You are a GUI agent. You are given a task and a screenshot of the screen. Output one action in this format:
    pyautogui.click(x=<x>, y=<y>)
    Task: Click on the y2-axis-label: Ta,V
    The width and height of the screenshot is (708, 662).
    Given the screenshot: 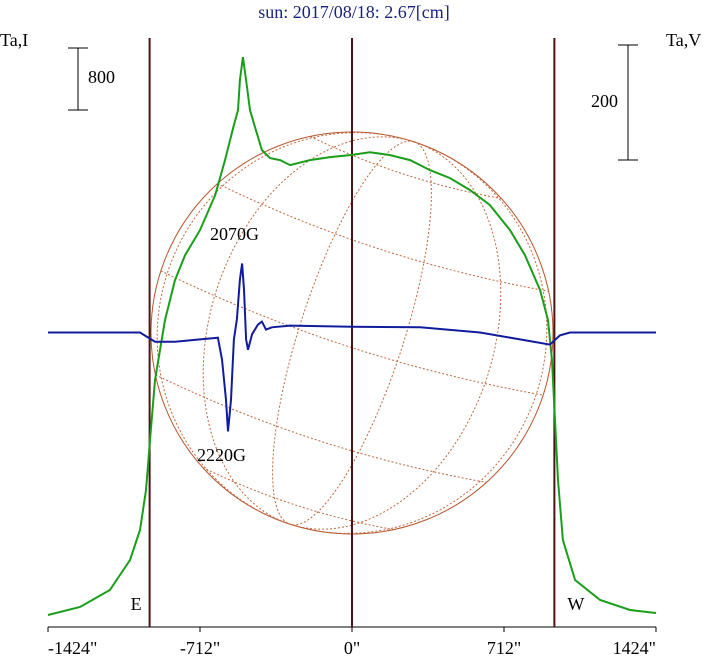 What is the action you would take?
    pyautogui.click(x=683, y=40)
    